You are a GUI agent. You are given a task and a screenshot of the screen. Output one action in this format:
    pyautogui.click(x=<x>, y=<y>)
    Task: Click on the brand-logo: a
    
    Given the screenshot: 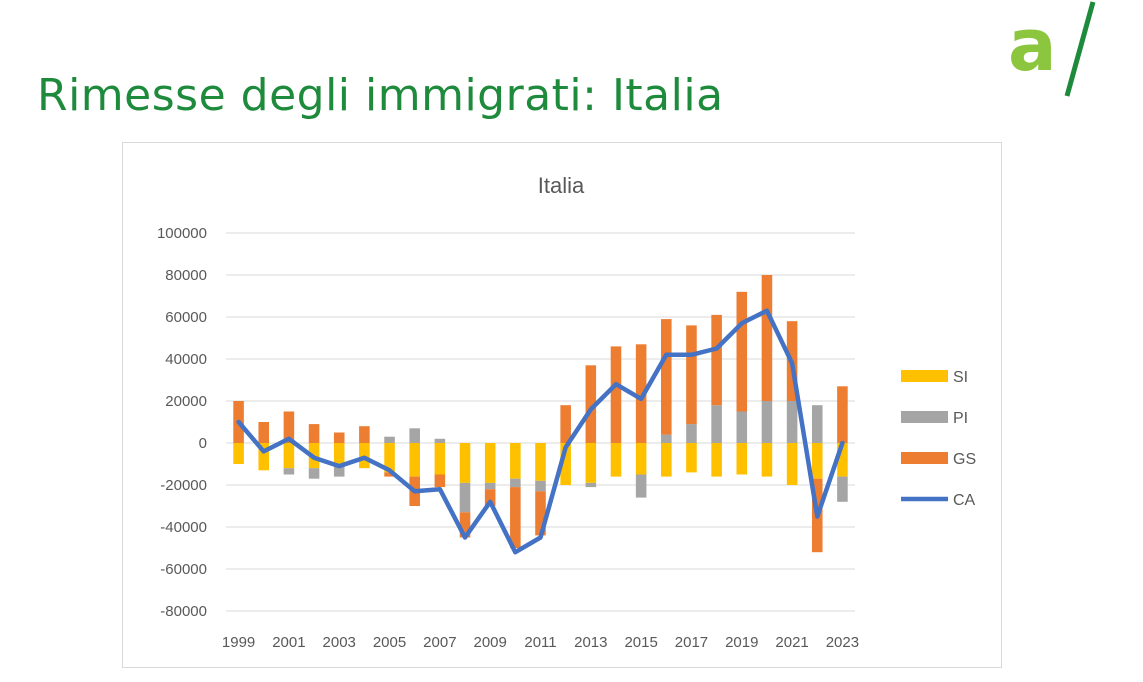 What is the action you would take?
    pyautogui.click(x=1052, y=49)
    